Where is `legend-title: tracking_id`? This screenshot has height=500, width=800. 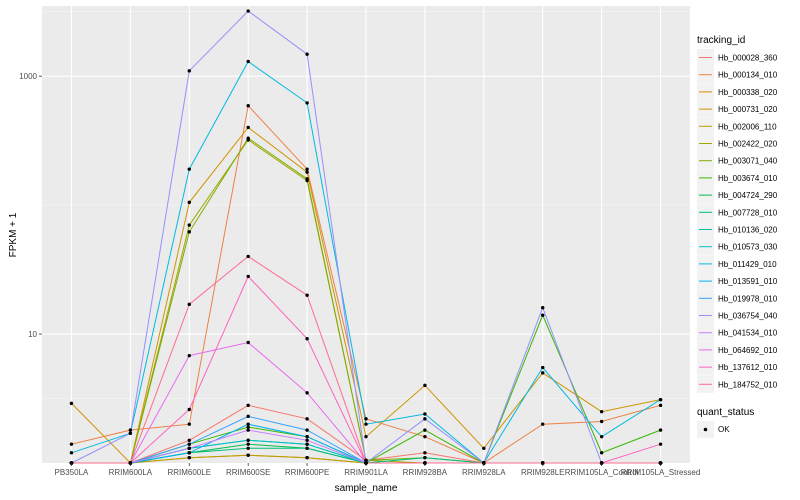 legend-title: tracking_id is located at coordinates (721, 40).